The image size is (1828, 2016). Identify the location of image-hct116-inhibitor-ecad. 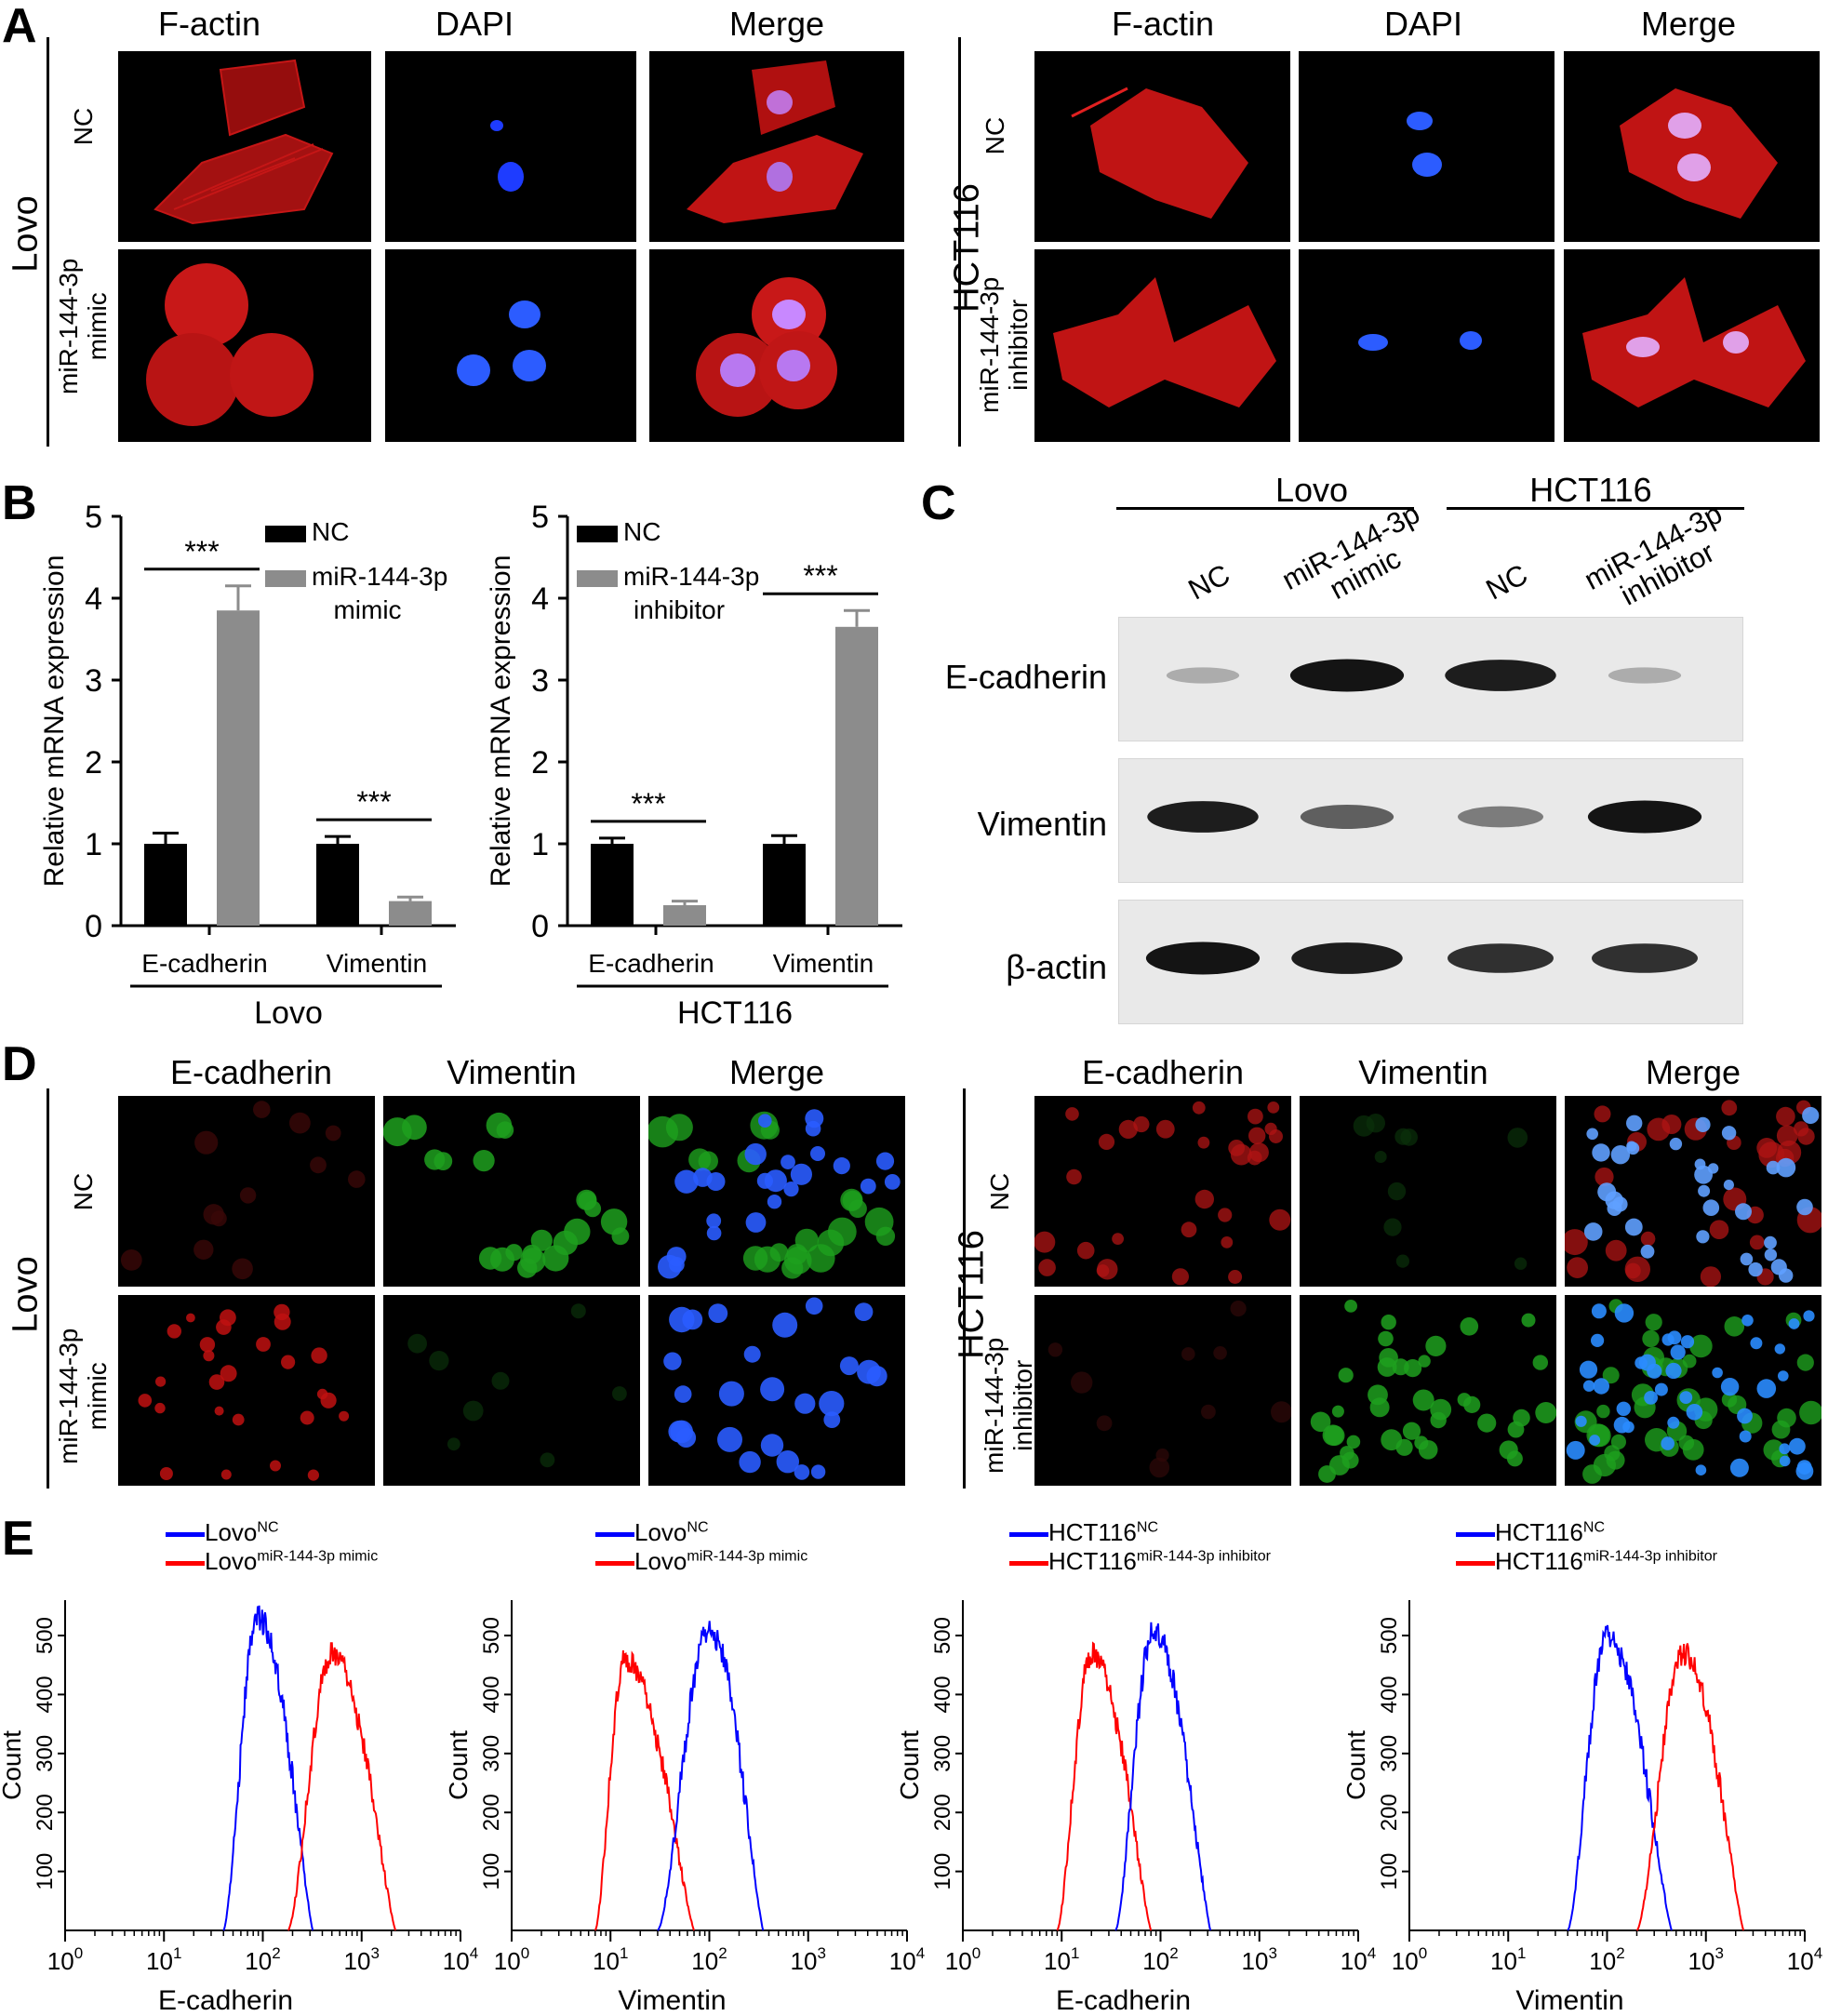
(1162, 1390).